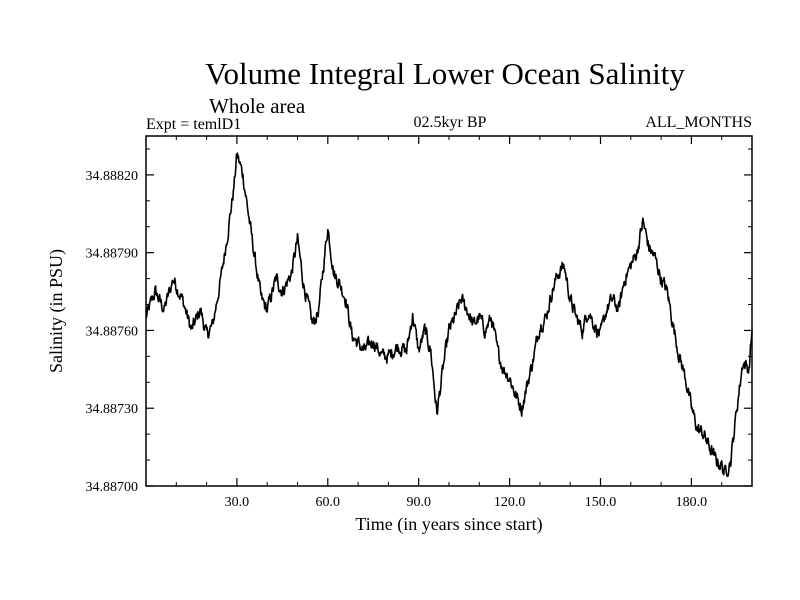  Describe the element at coordinates (257, 106) in the screenshot. I see `chart-subtitle: Whole area` at that location.